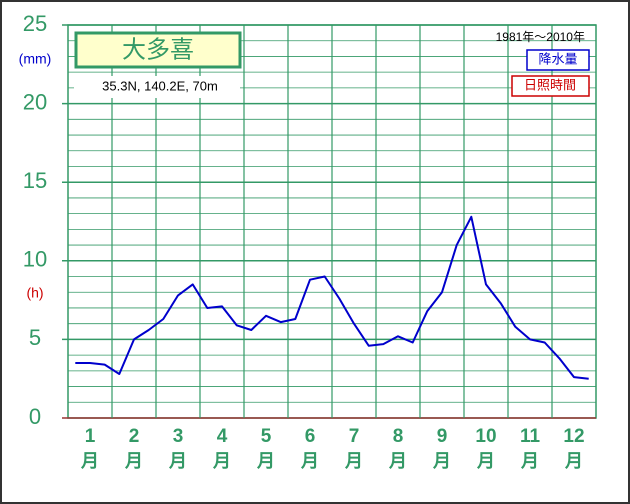 The width and height of the screenshot is (630, 504). Describe the element at coordinates (34, 293) in the screenshot. I see `y-unit: (h)` at that location.